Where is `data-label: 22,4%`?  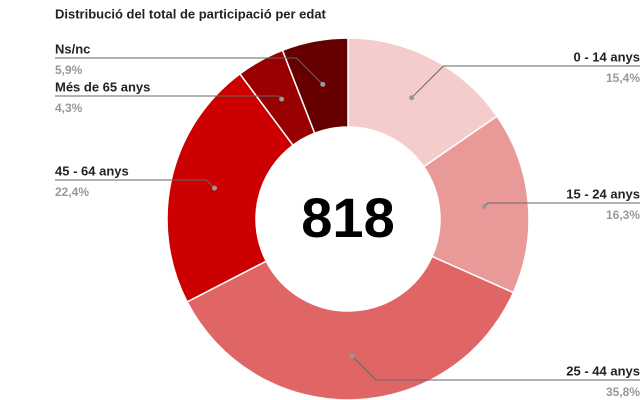 data-label: 22,4% is located at coordinates (72, 192).